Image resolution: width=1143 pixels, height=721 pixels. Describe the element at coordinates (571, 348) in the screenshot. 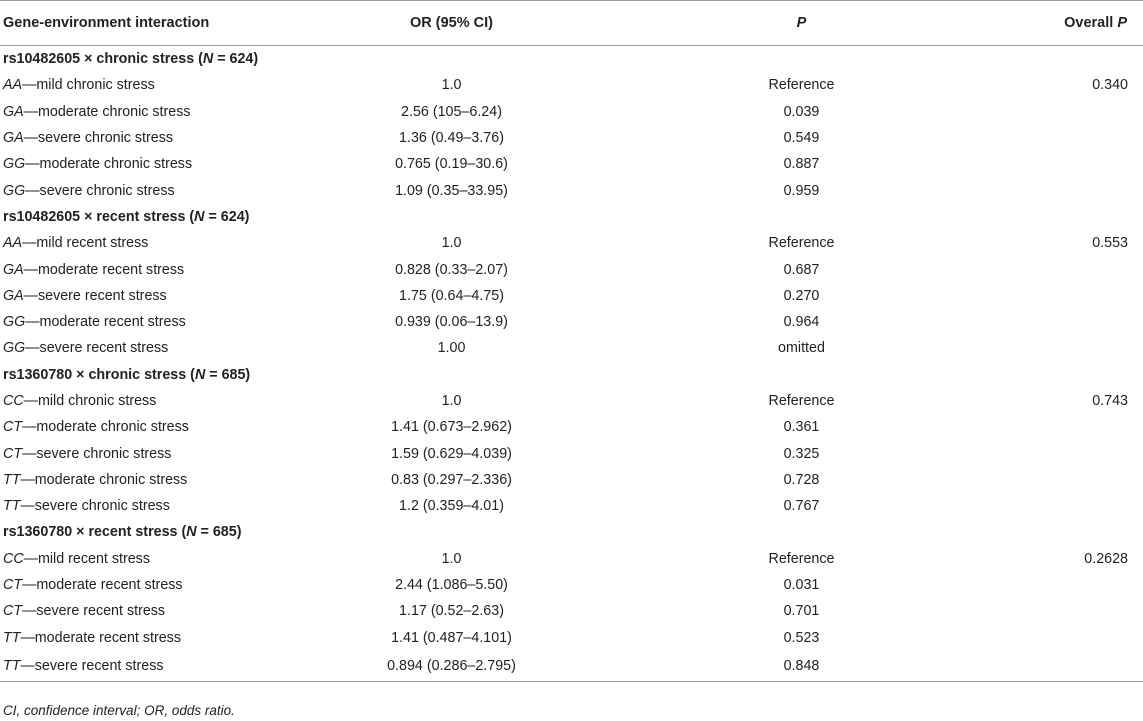

I see `table-row: GG—severe recent stress 1.00 omitted` at that location.